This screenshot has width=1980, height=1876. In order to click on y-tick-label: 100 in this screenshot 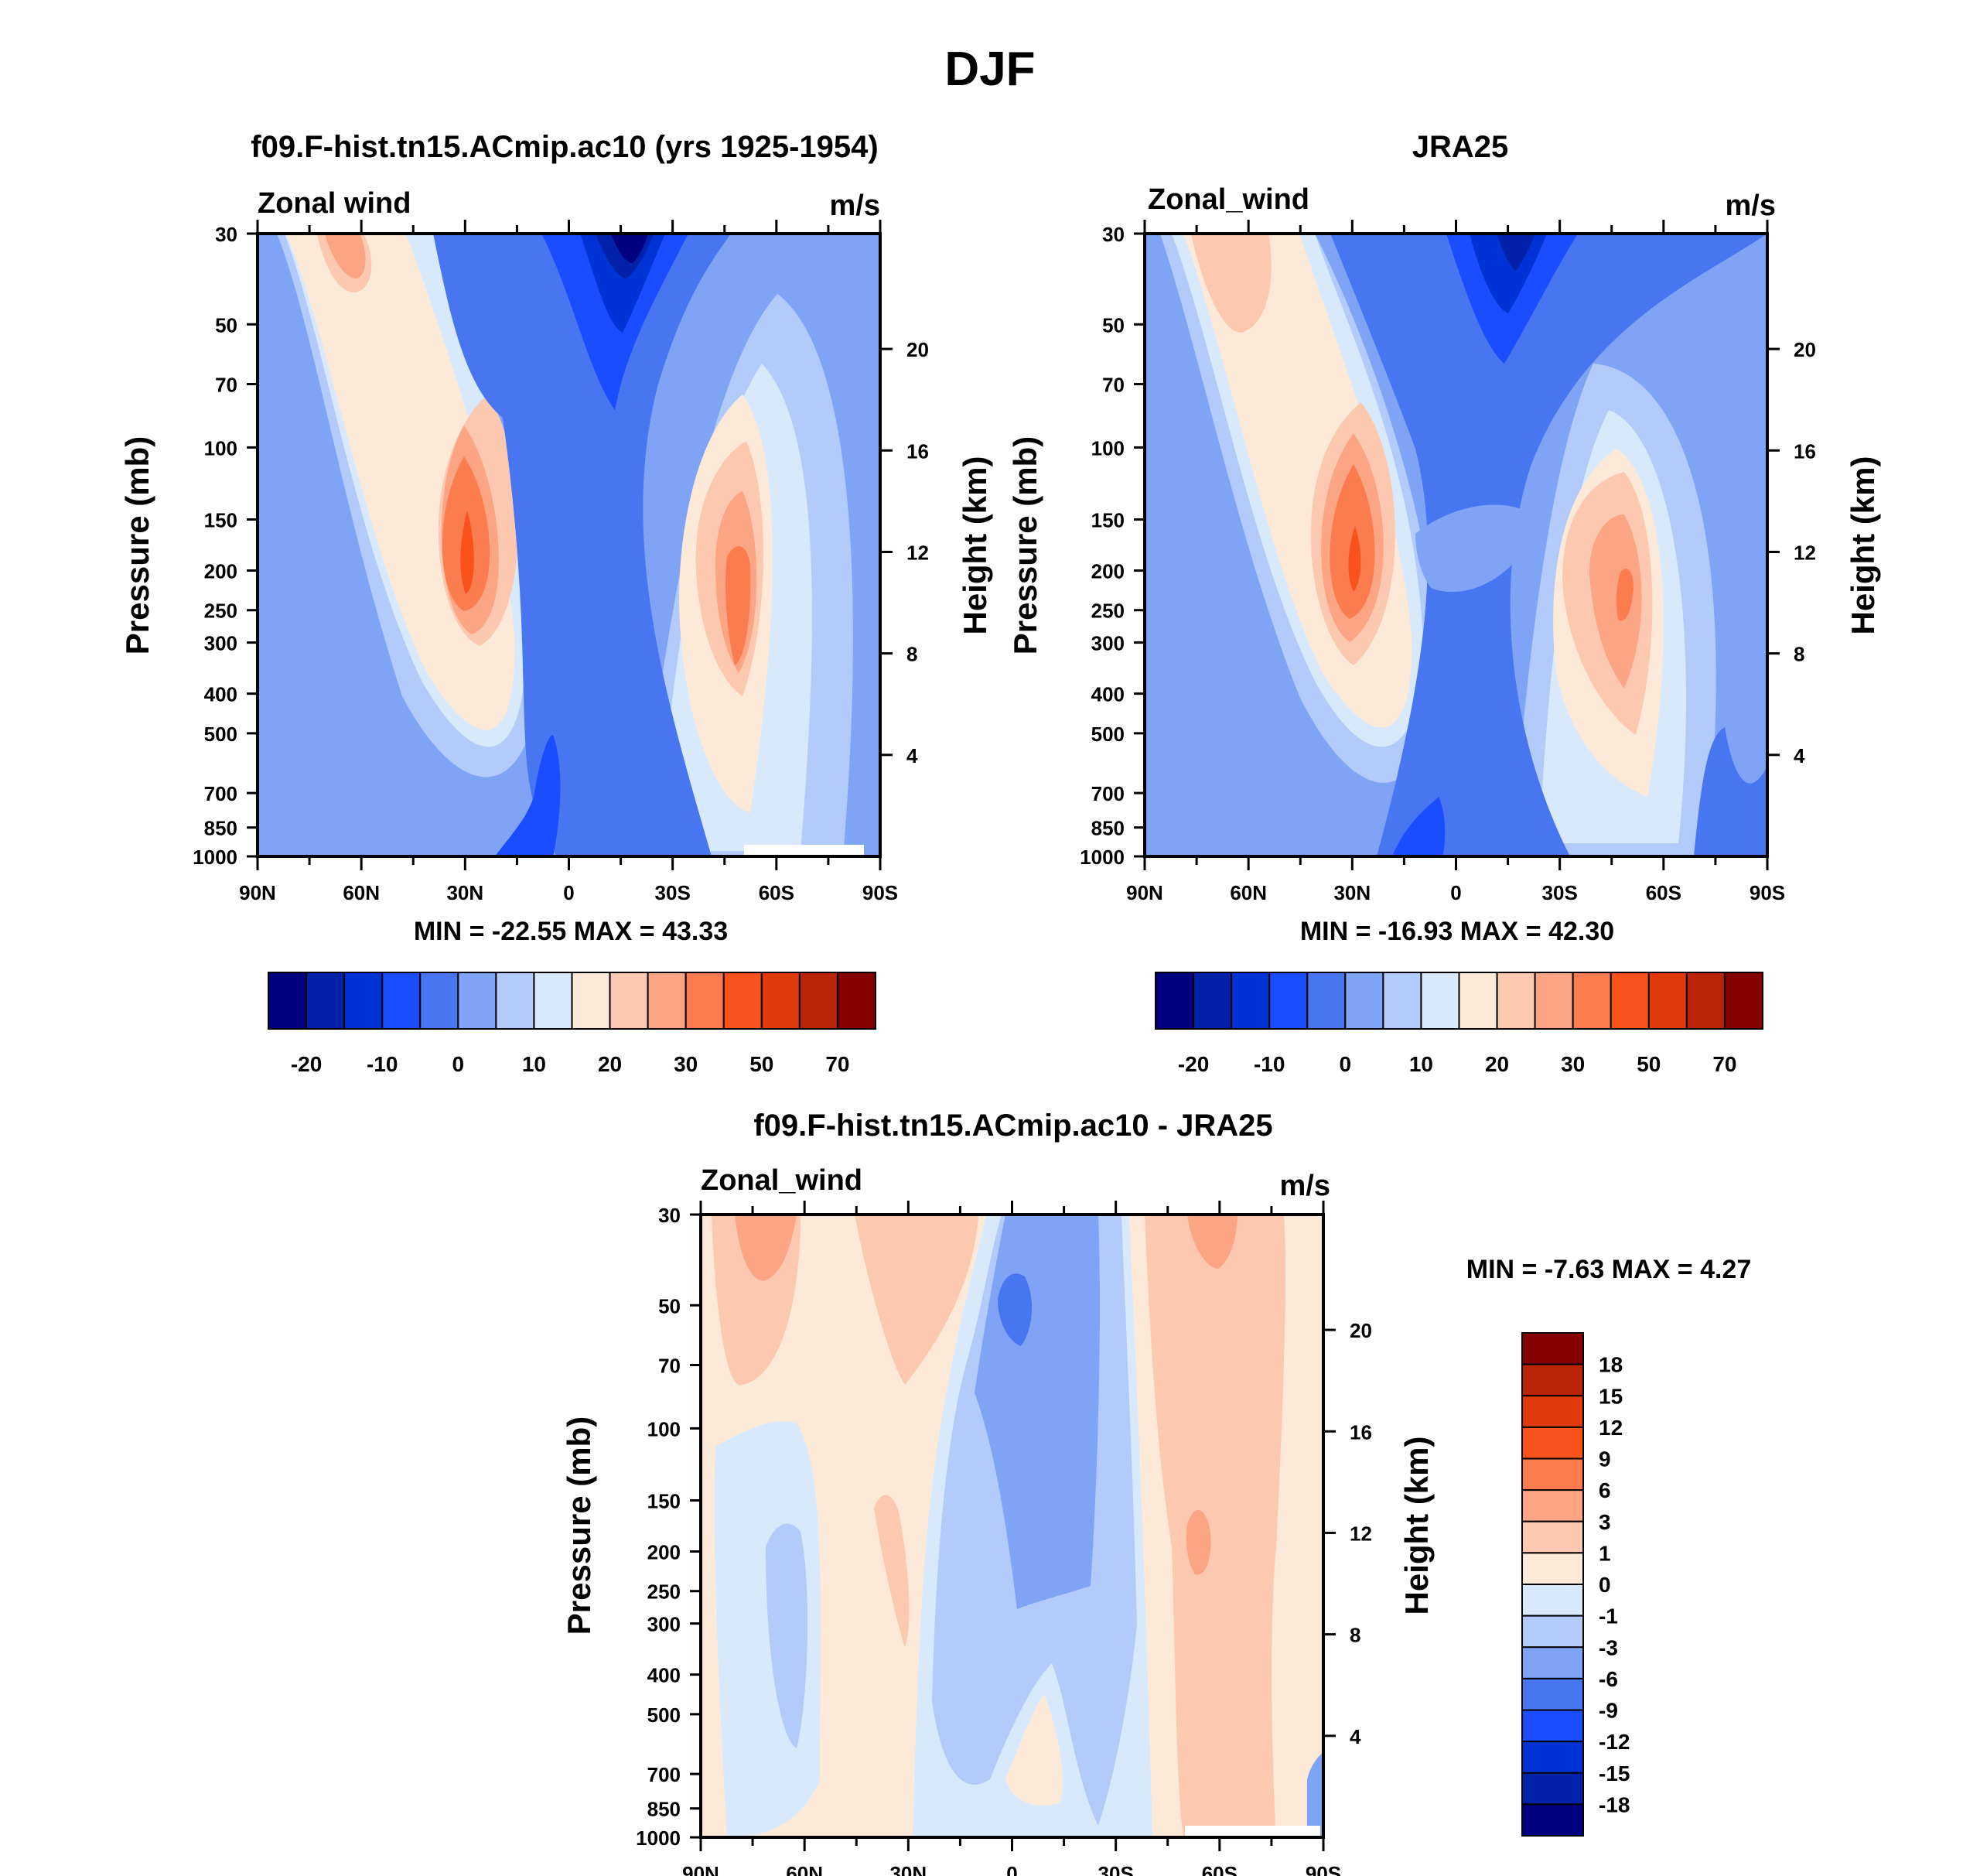, I will do `click(1108, 448)`.